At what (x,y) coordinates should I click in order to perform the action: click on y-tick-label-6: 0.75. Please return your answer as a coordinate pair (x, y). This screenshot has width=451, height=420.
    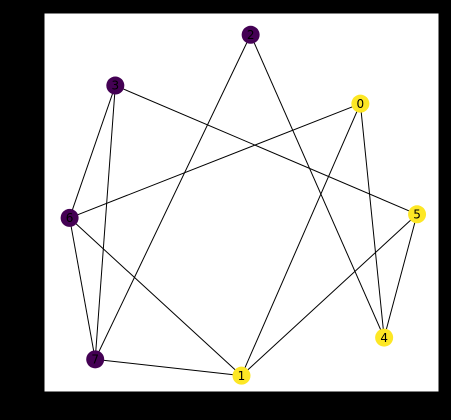
    Looking at the image, I should click on (26, 81).